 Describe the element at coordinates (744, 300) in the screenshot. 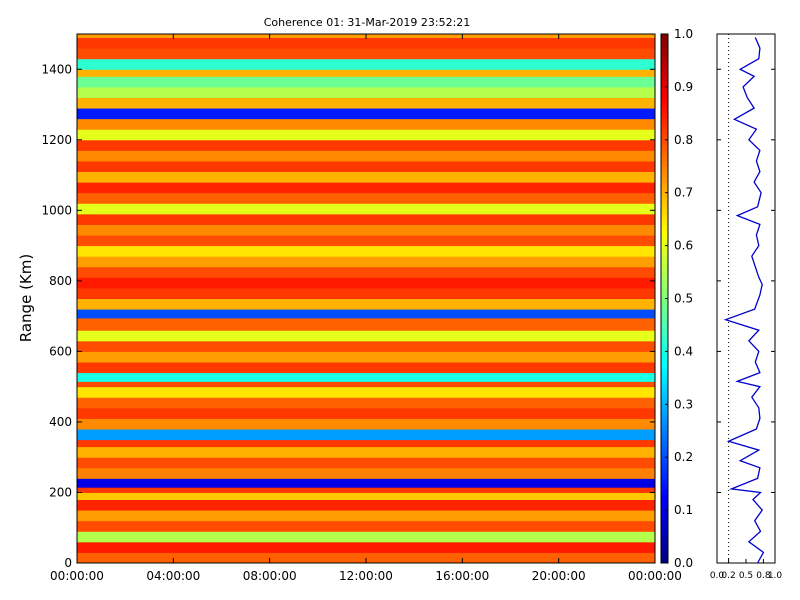

I see `profile-line` at that location.